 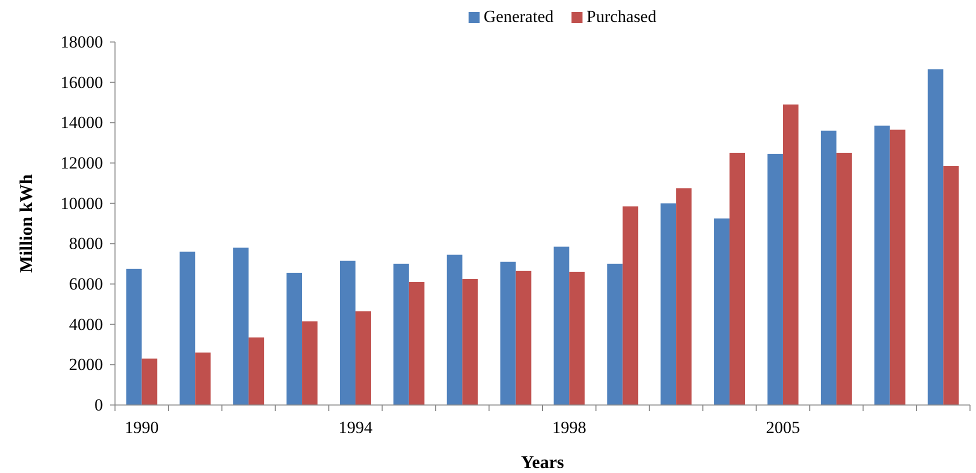 What do you see at coordinates (81, 203) in the screenshot?
I see `y-tick-label: 10000` at bounding box center [81, 203].